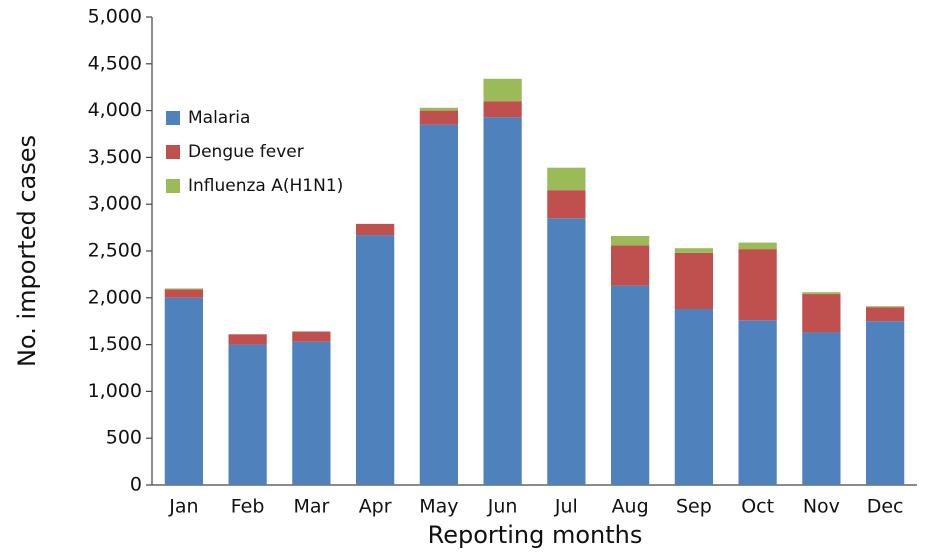  Describe the element at coordinates (502, 507) in the screenshot. I see `x-tick-label: Jun` at that location.